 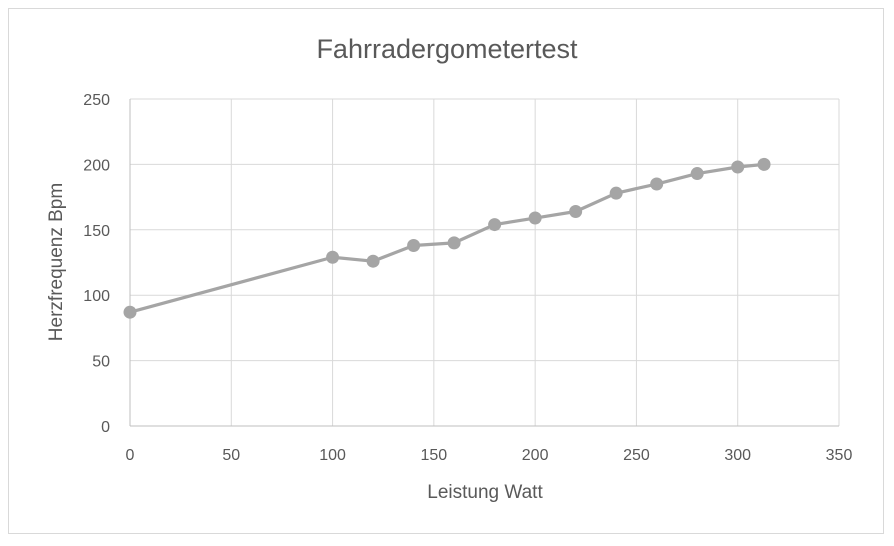 What do you see at coordinates (96, 100) in the screenshot?
I see `y-tick-label: 250` at bounding box center [96, 100].